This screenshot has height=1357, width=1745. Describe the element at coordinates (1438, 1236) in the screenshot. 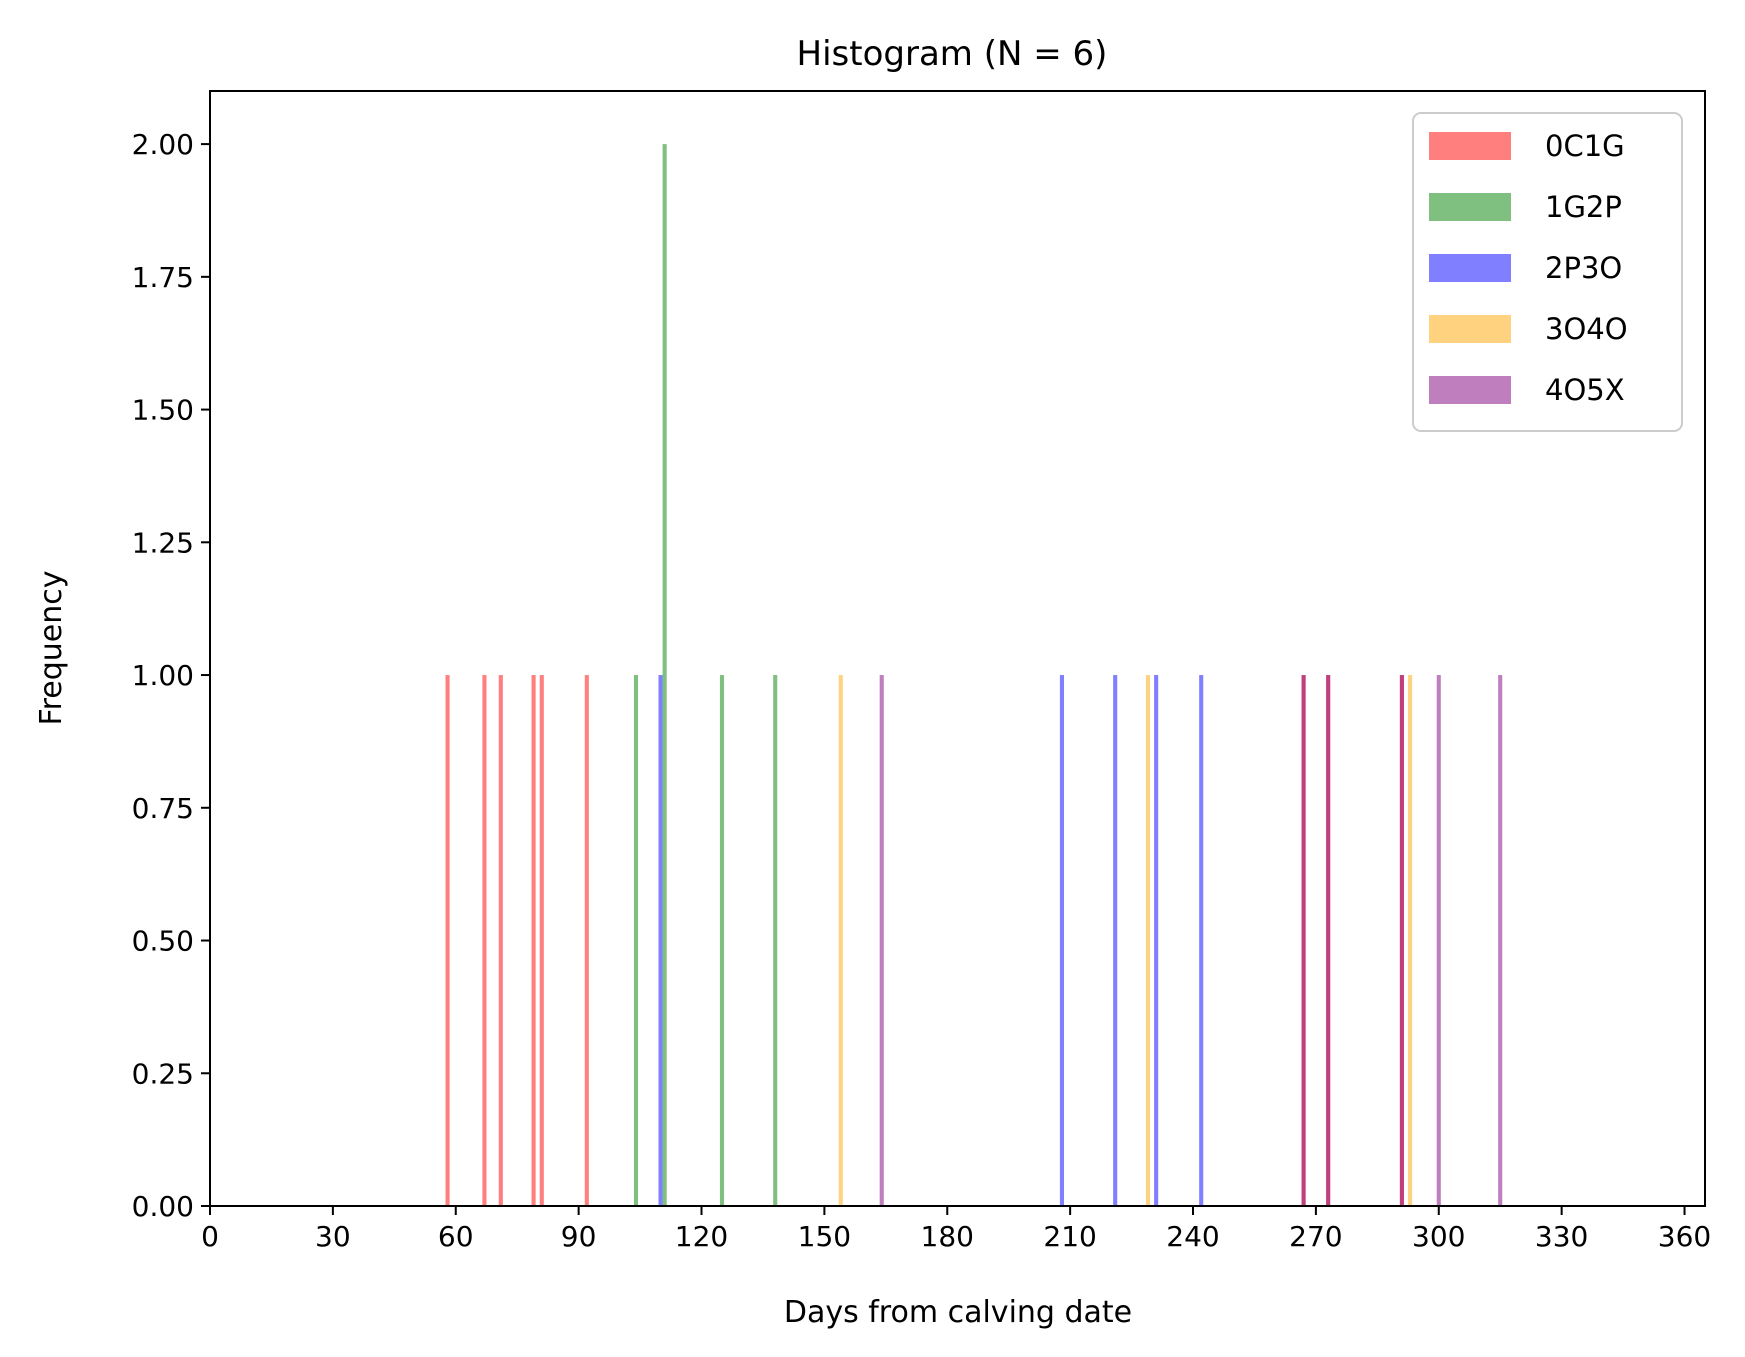

I see `x-tick-label: 300` at that location.